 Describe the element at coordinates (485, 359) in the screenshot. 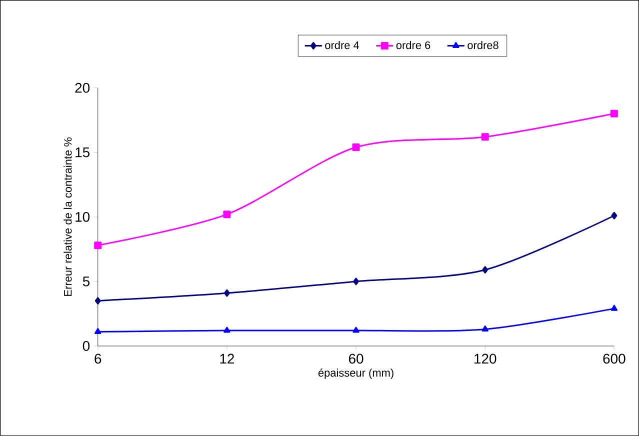

I see `x-tick-label: 120` at that location.